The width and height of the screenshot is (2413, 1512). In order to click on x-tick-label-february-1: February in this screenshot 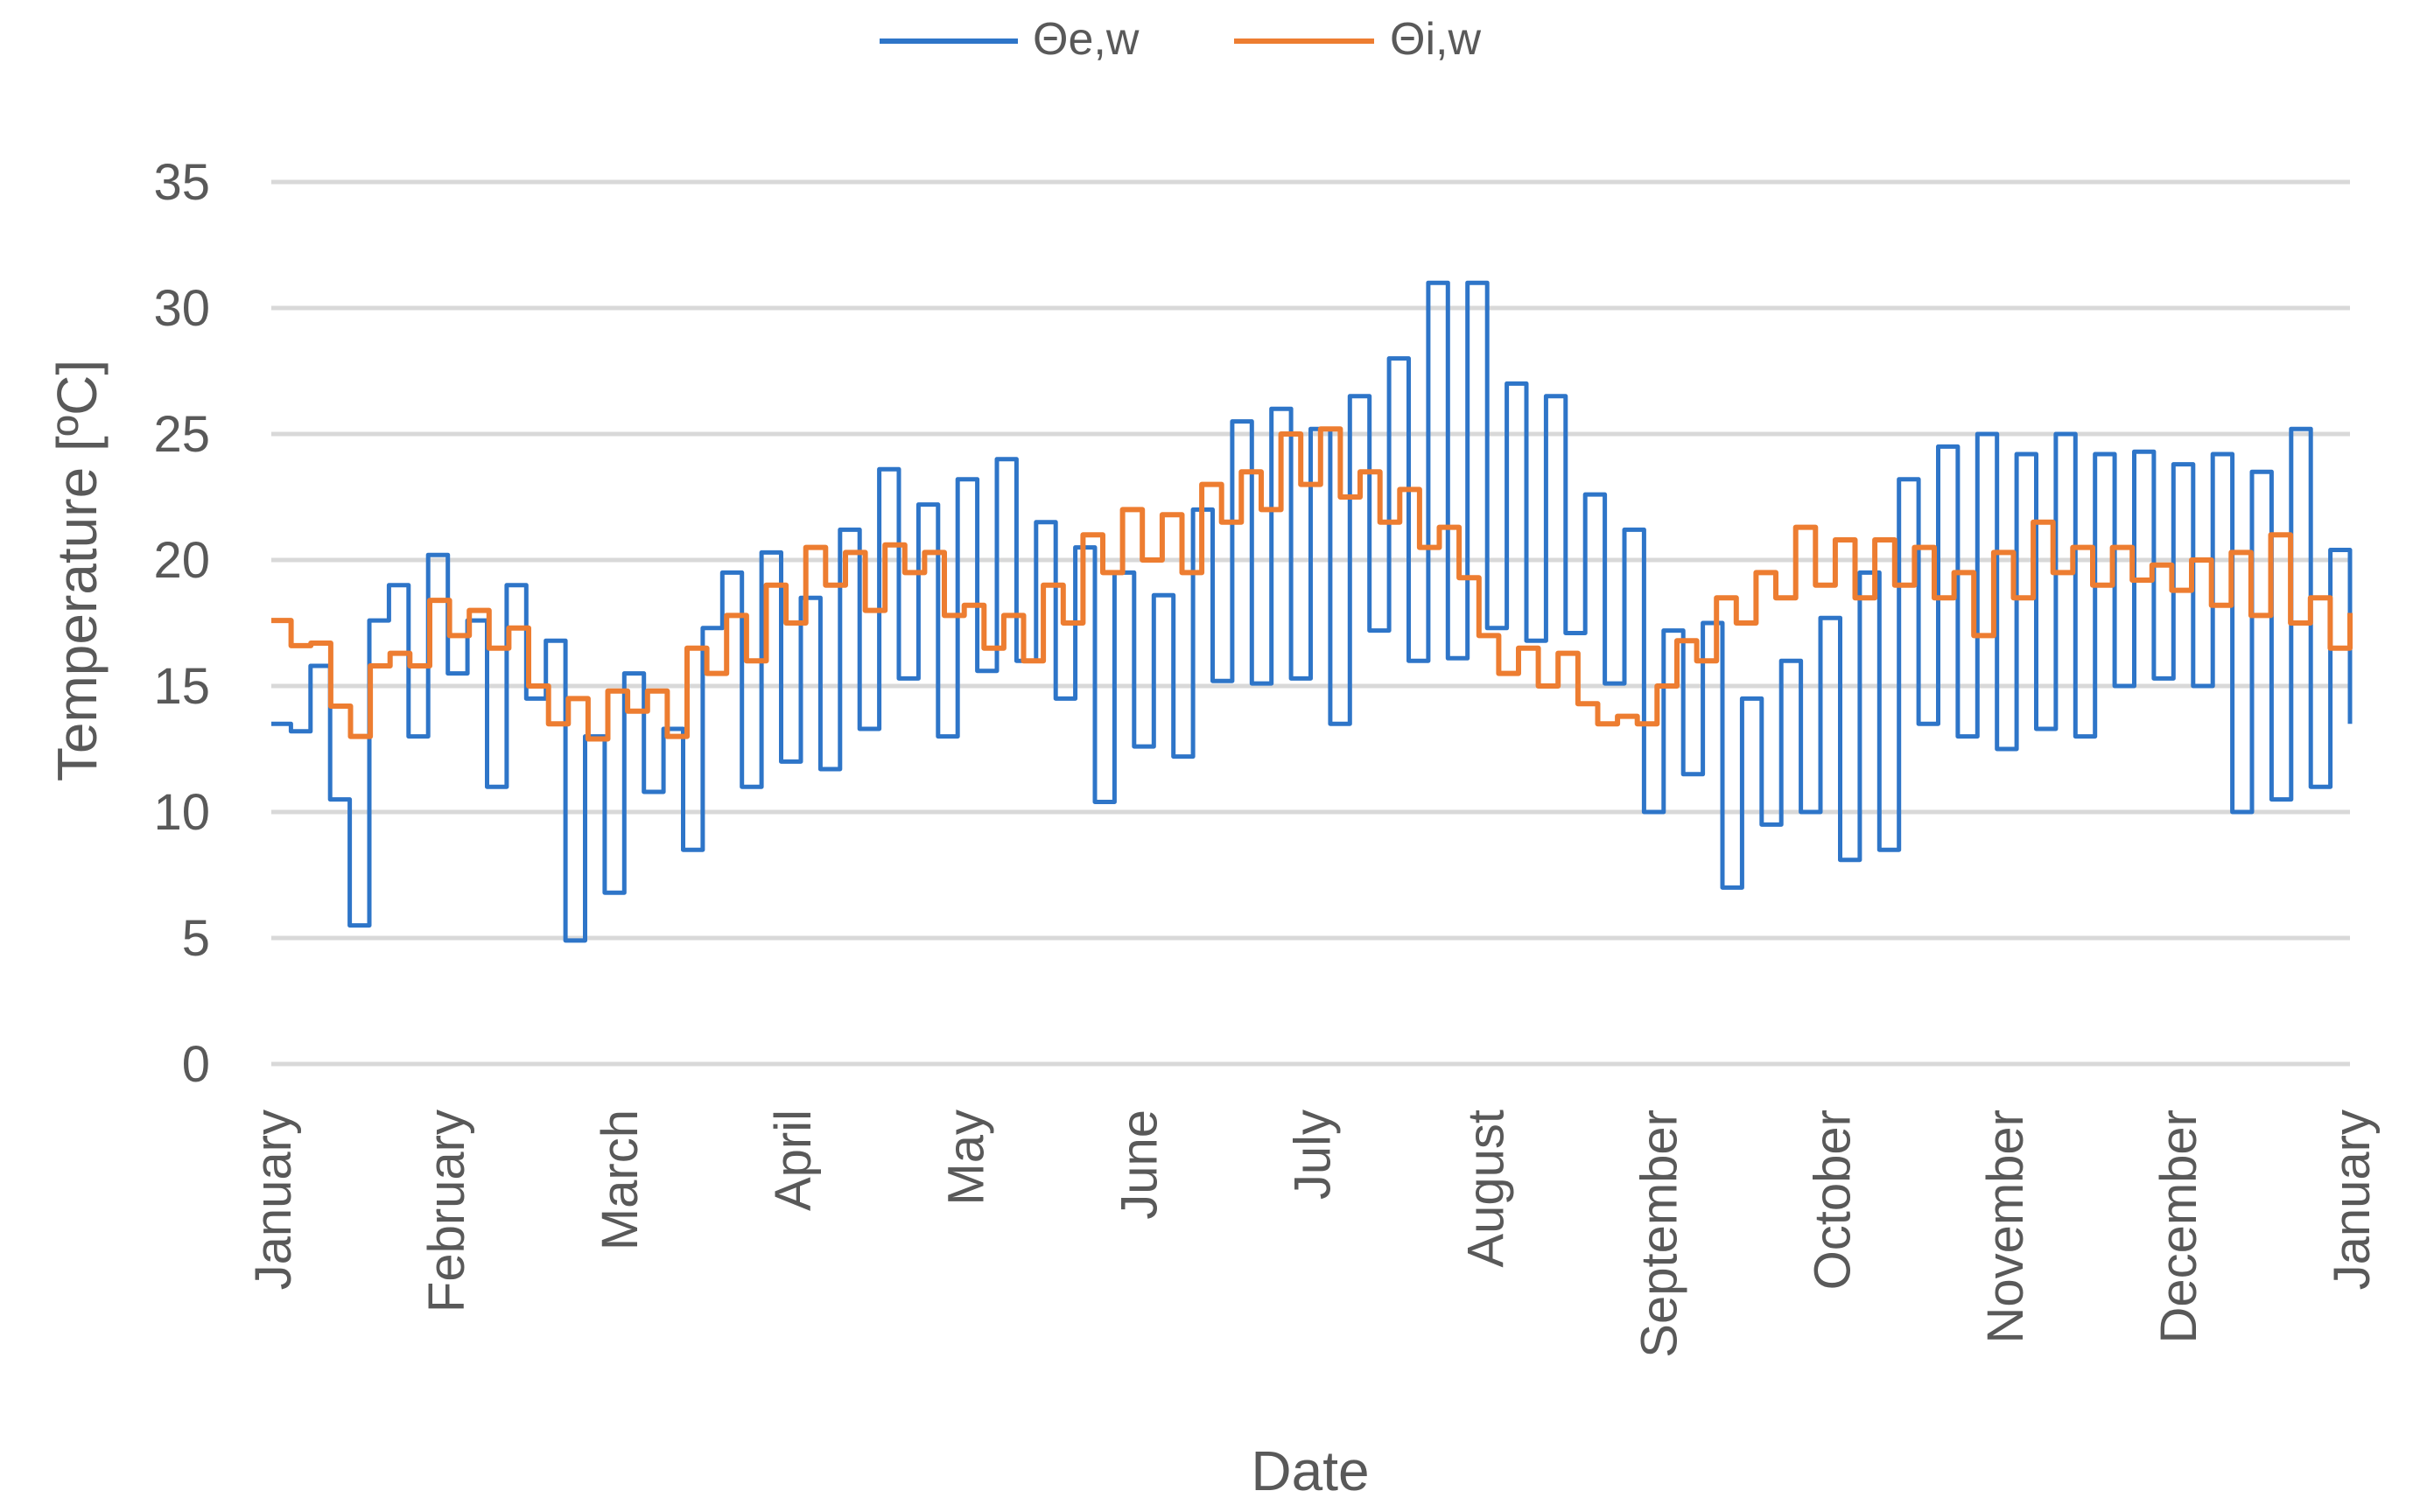, I will do `click(446, 1211)`.